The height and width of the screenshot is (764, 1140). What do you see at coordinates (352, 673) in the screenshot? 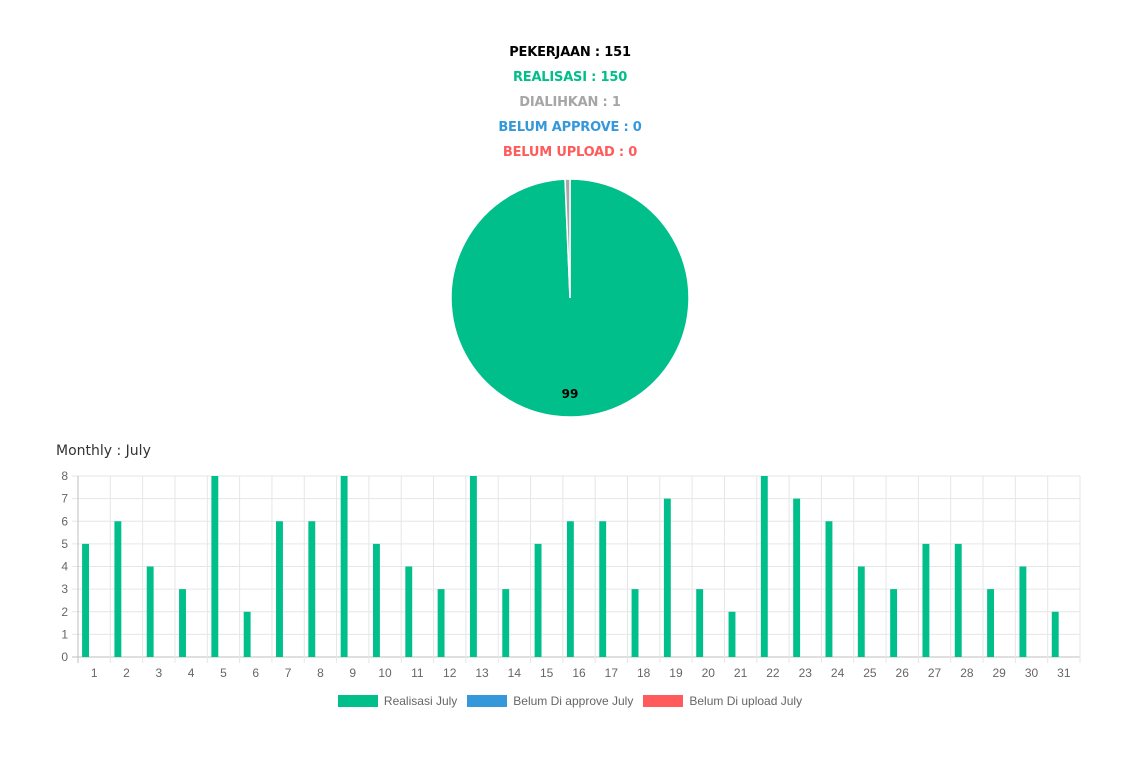
I see `x-tick-label: 9` at bounding box center [352, 673].